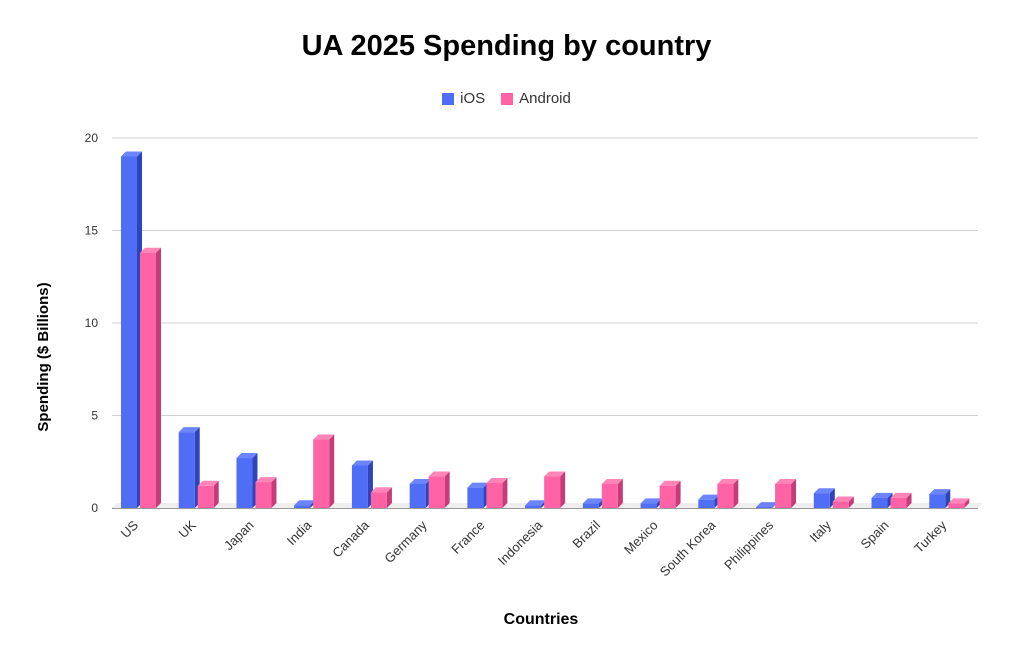 The image size is (1013, 661). I want to click on bar-ios-france, so click(478, 495).